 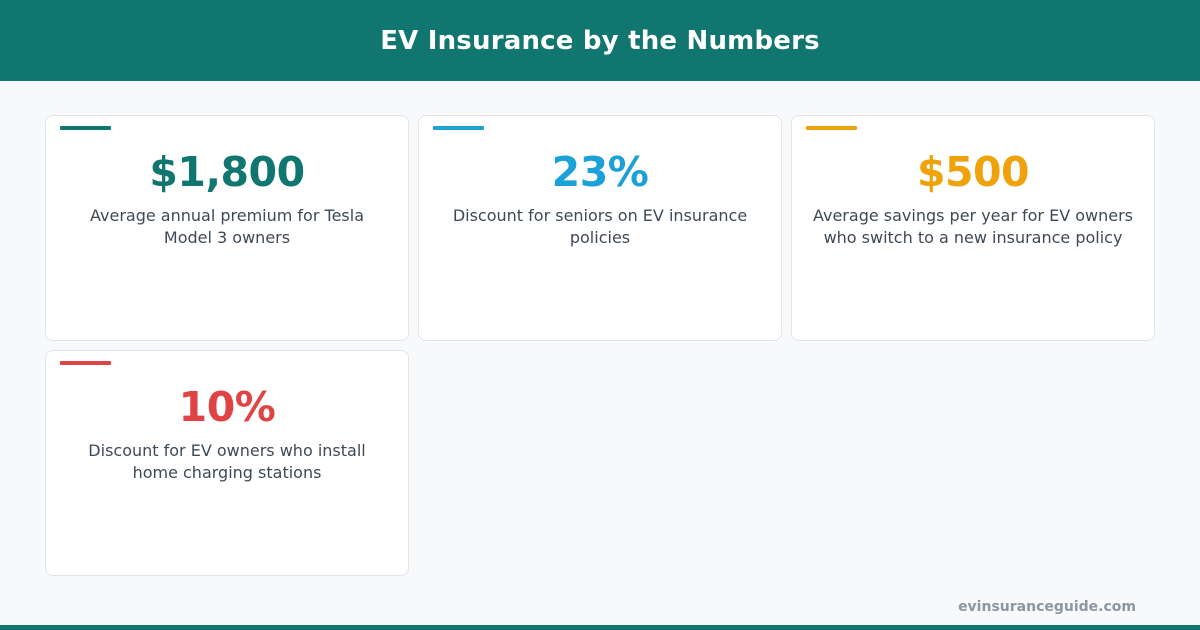 What do you see at coordinates (600, 172) in the screenshot?
I see `stat-value: 23%` at bounding box center [600, 172].